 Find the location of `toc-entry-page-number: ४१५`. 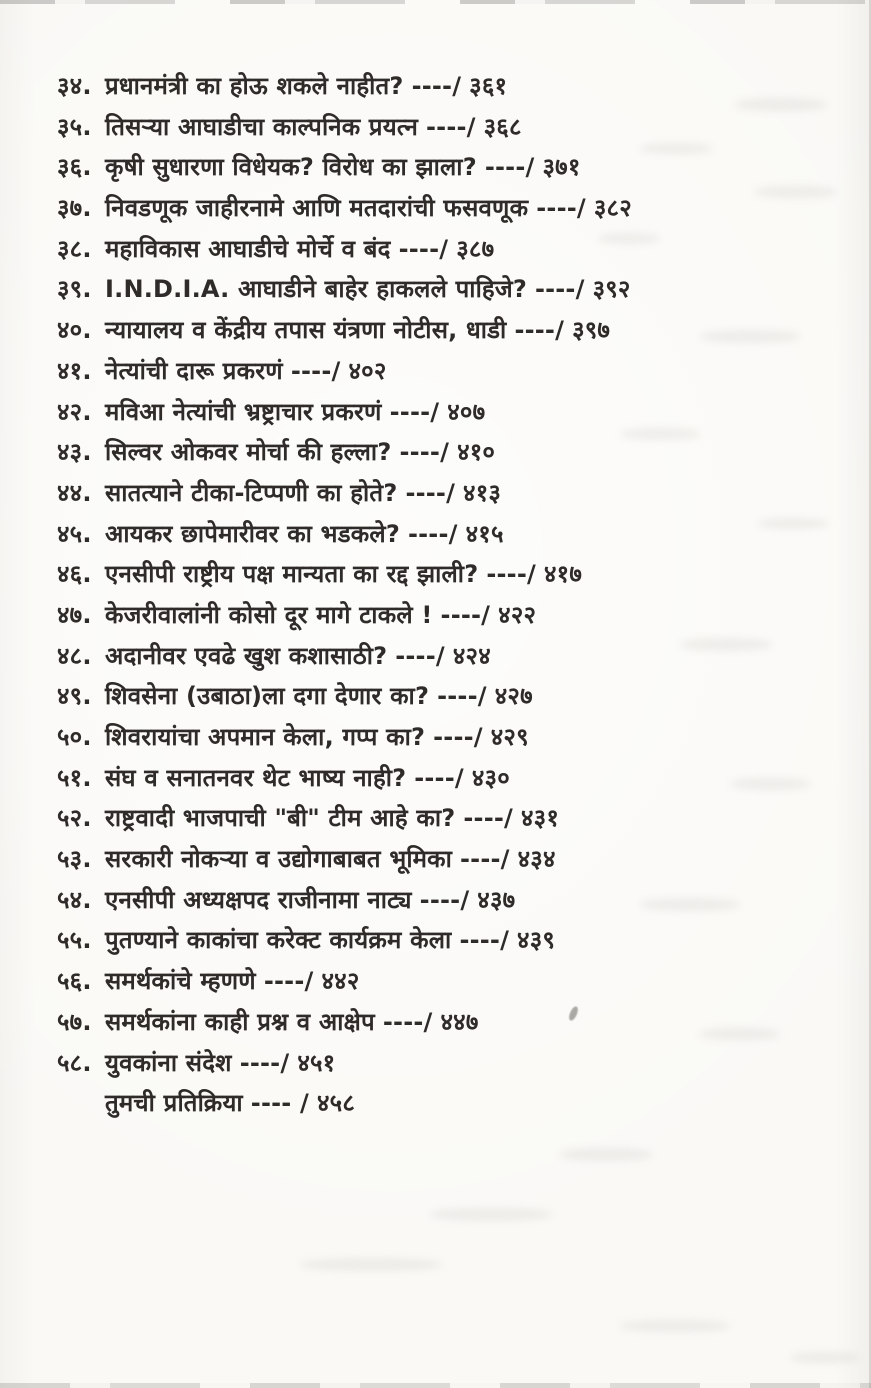

toc-entry-page-number: ४१५ is located at coordinates (484, 533).